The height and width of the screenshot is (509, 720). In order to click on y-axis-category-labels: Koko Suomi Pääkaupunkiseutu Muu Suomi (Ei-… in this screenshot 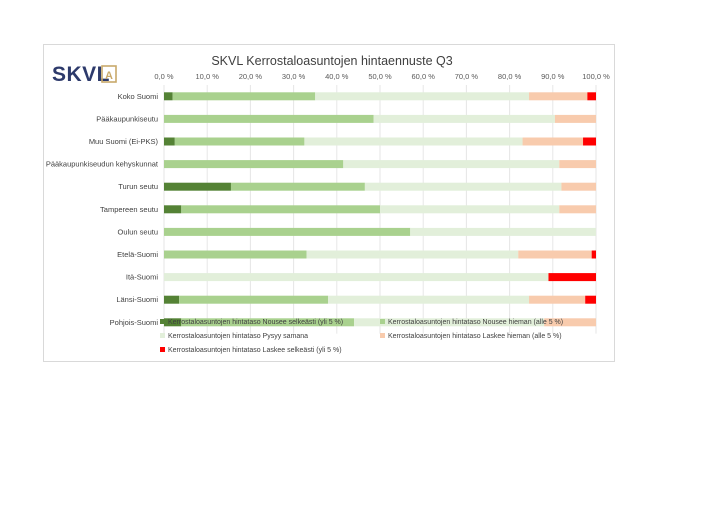, I will do `click(102, 209)`.